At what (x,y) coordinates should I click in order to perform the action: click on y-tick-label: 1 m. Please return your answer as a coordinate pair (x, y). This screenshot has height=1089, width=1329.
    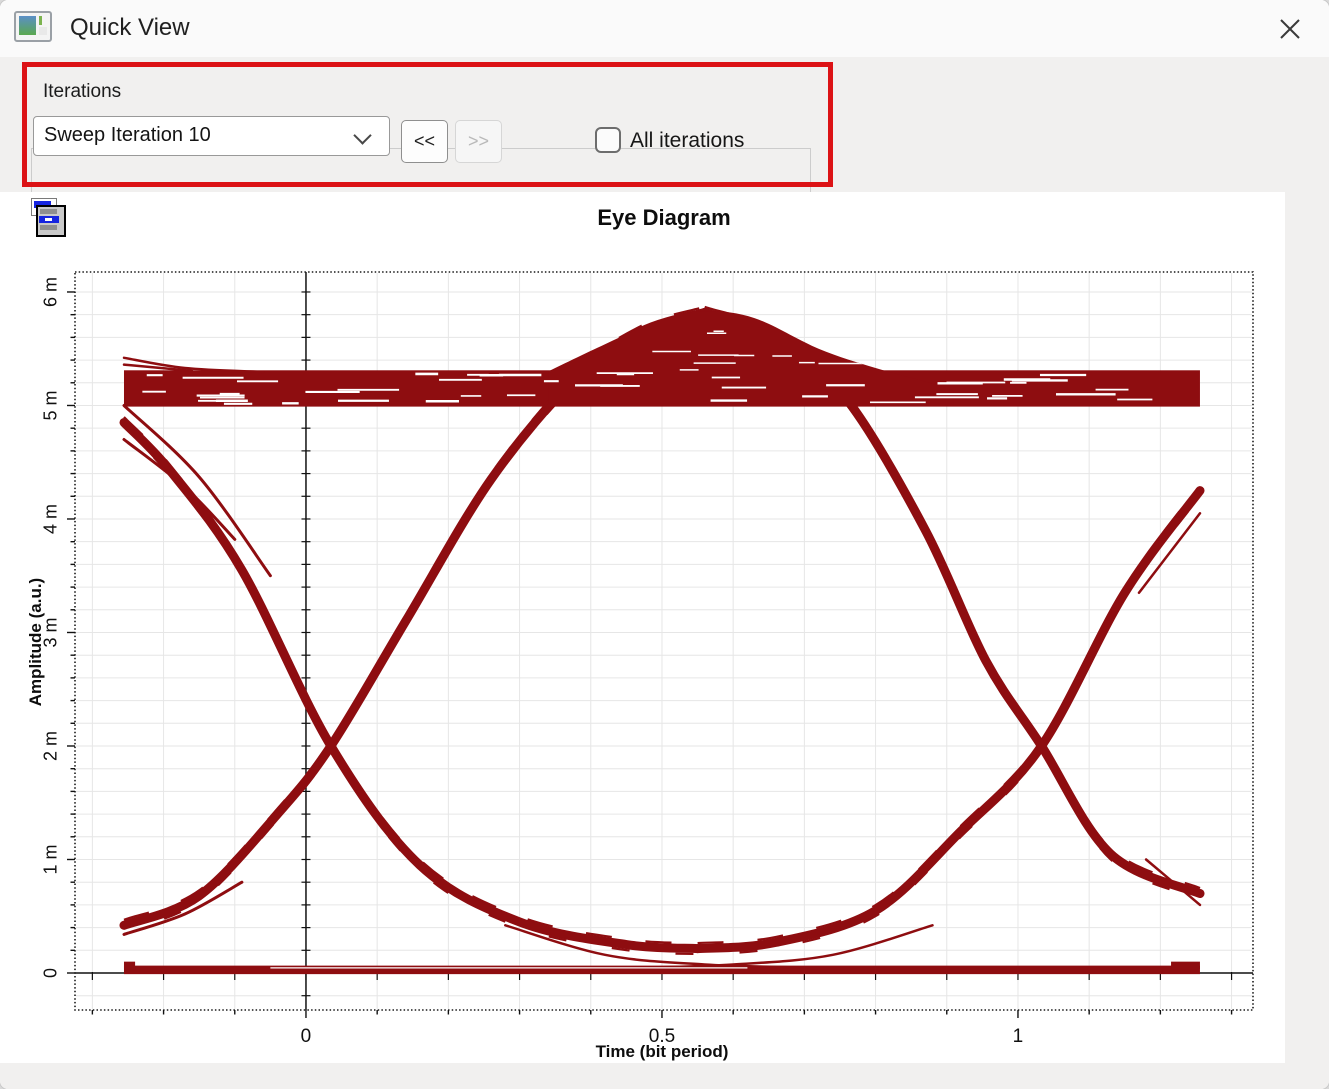
    Looking at the image, I should click on (51, 859).